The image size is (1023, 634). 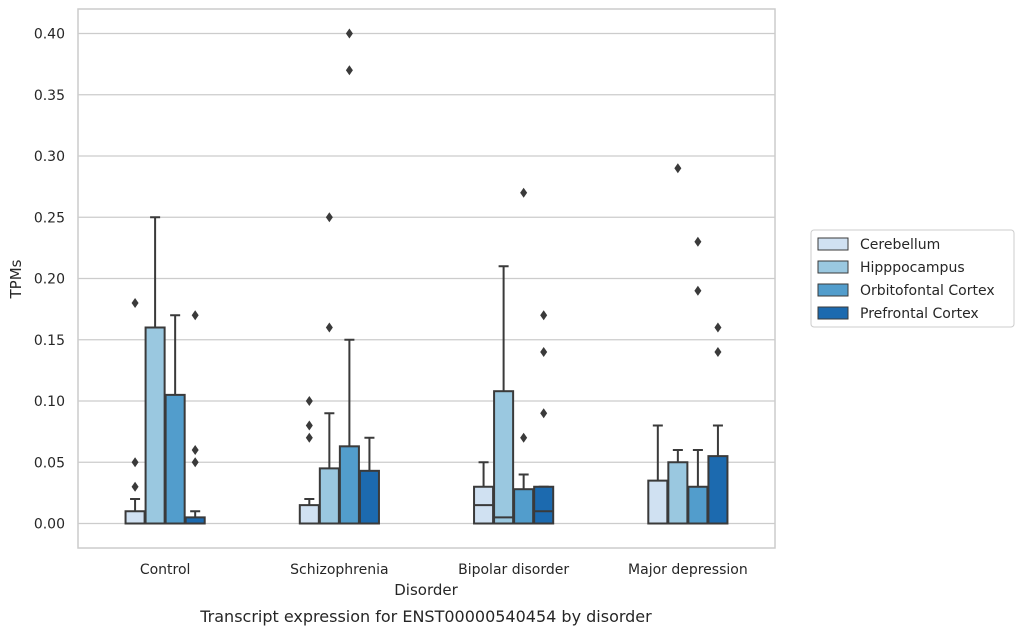 What do you see at coordinates (900, 245) in the screenshot?
I see `legend-label: Cerebellum` at bounding box center [900, 245].